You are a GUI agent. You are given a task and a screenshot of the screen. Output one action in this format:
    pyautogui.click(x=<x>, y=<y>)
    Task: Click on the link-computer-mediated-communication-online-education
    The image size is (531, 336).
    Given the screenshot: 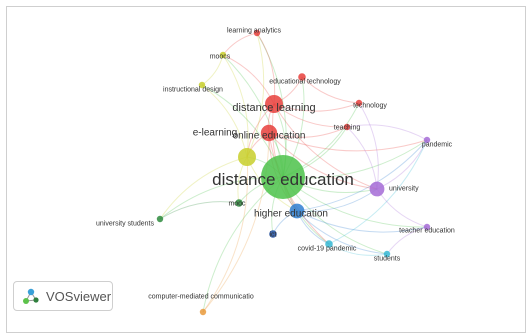 What is the action you would take?
    pyautogui.click(x=236, y=222)
    